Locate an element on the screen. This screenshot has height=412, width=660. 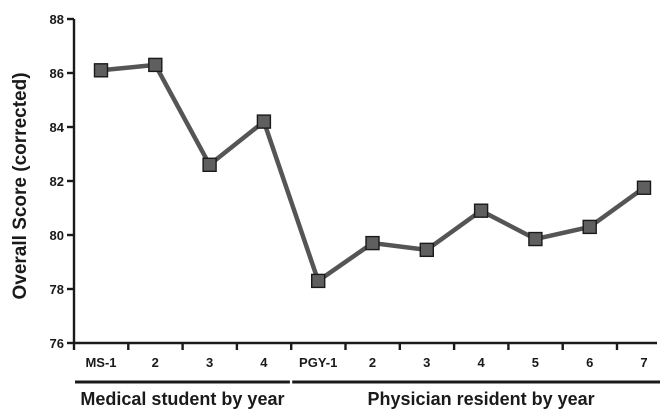
y-tick-label: 84 is located at coordinates (57, 127).